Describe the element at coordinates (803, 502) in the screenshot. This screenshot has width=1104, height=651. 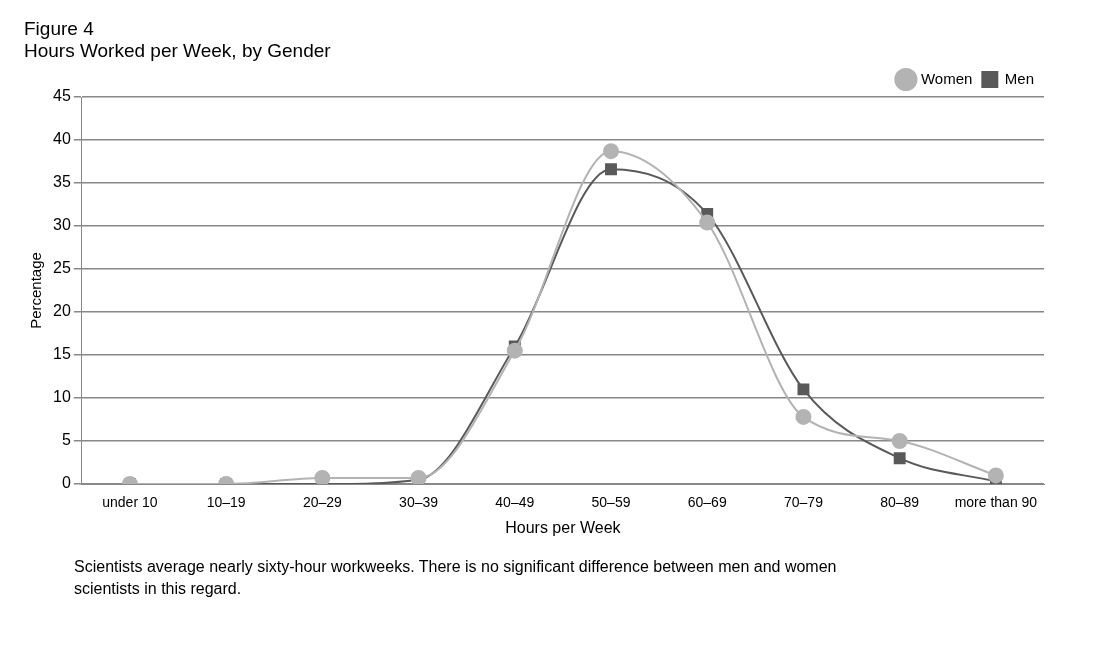
I see `x-tick-label: 70–79` at that location.